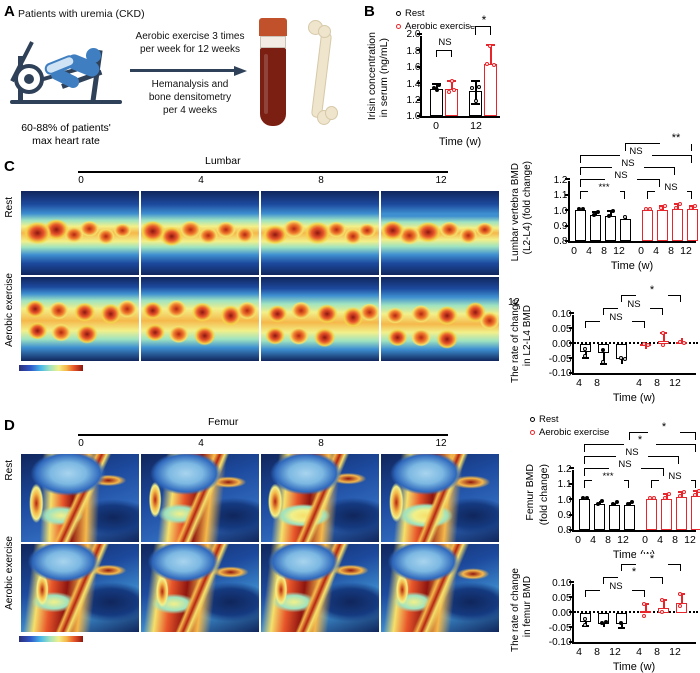 This screenshot has width=700, height=673. I want to click on chart-c-bmd-xtick-3: 12, so click(619, 251).